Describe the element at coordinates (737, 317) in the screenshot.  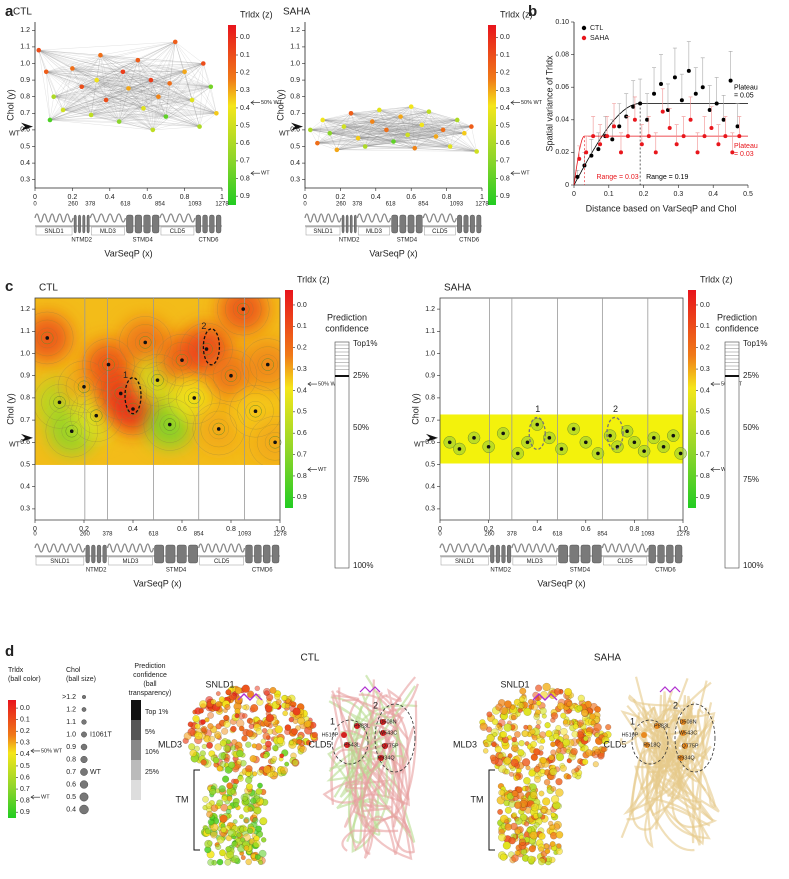
I see `confidence-title: Prediction` at that location.